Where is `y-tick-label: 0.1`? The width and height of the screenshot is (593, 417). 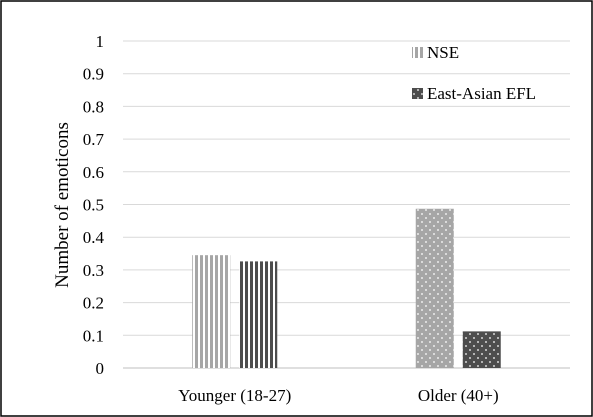 y-tick-label: 0.1 is located at coordinates (93, 335).